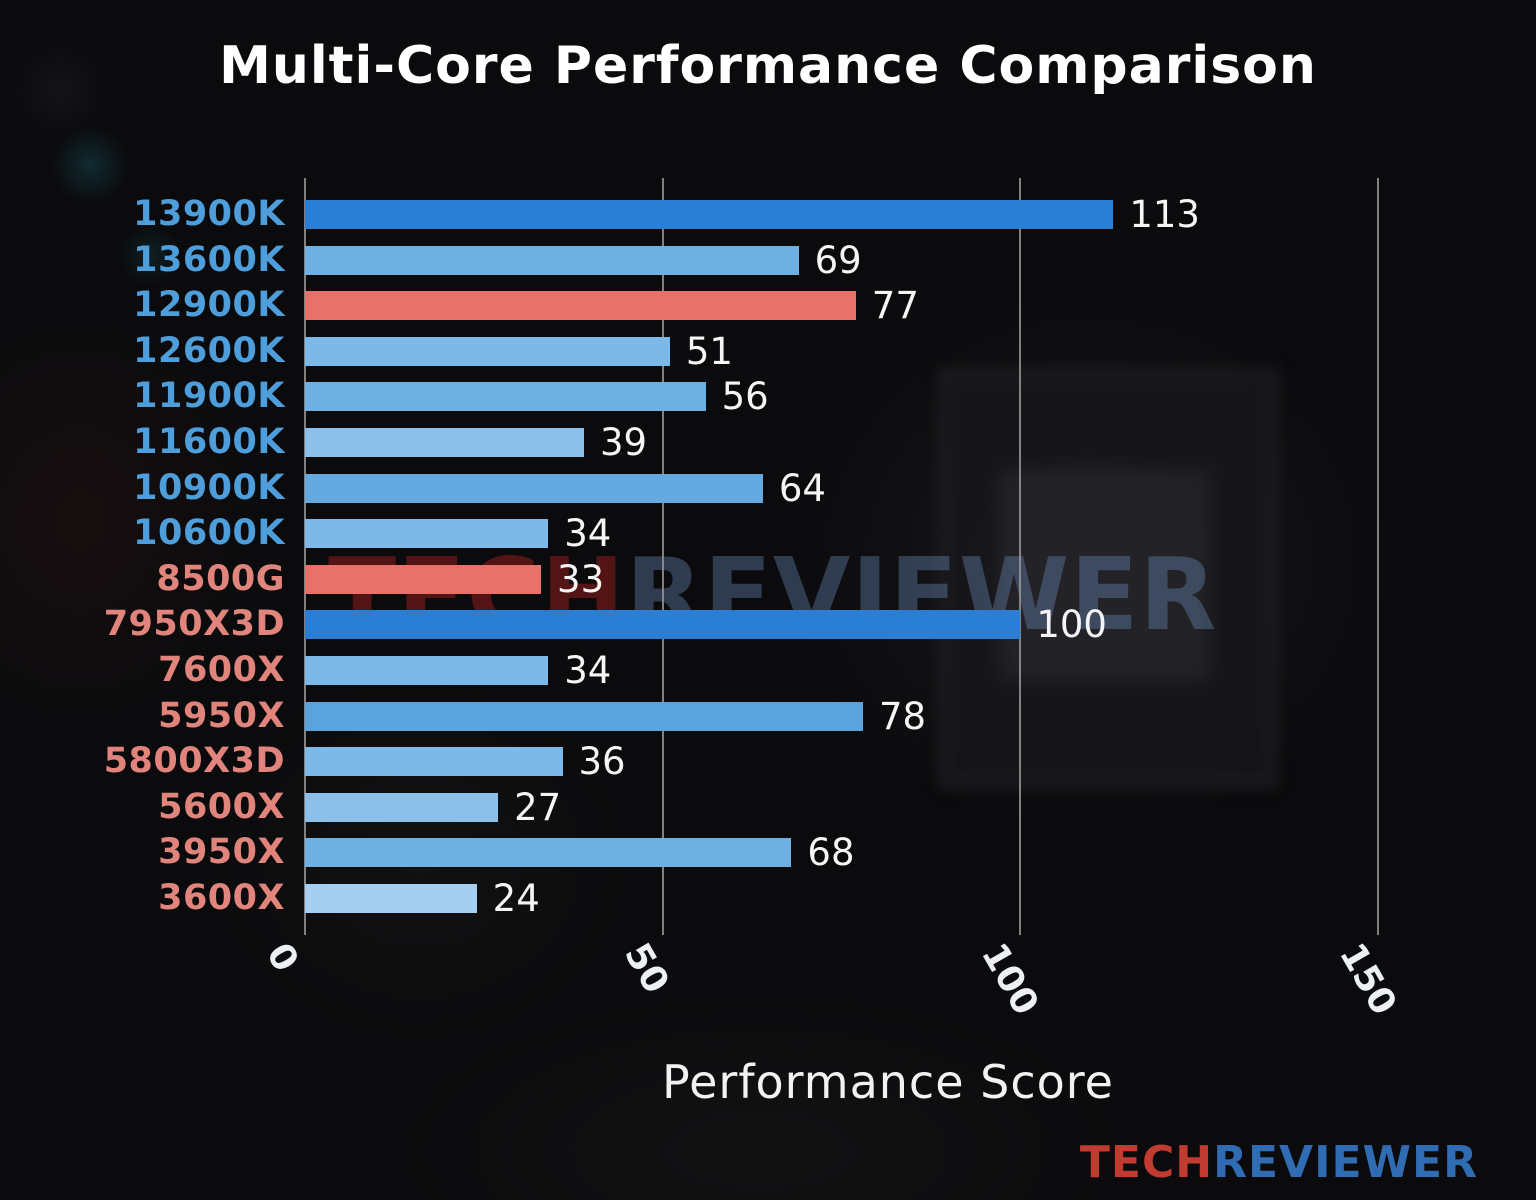  Describe the element at coordinates (895, 306) in the screenshot. I see `value-label: 77` at that location.